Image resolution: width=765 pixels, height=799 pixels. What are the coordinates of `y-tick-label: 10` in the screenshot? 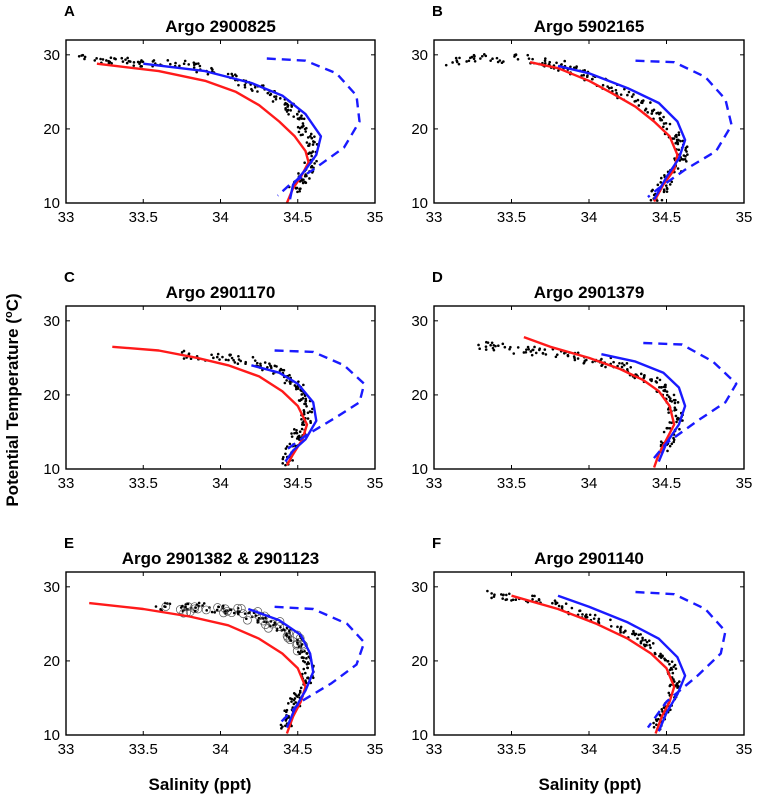 It's located at (419, 735).